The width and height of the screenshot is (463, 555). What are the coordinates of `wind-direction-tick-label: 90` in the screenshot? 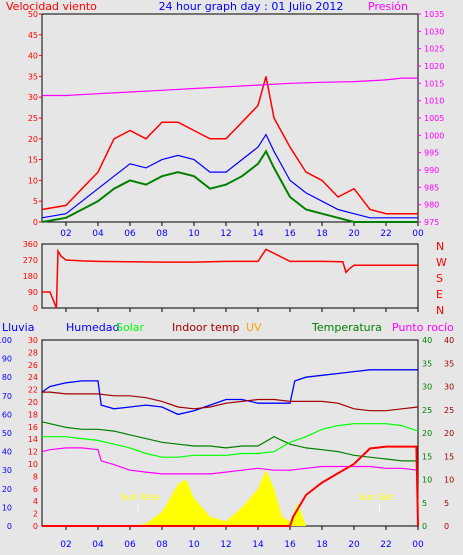 It's located at (33, 292).